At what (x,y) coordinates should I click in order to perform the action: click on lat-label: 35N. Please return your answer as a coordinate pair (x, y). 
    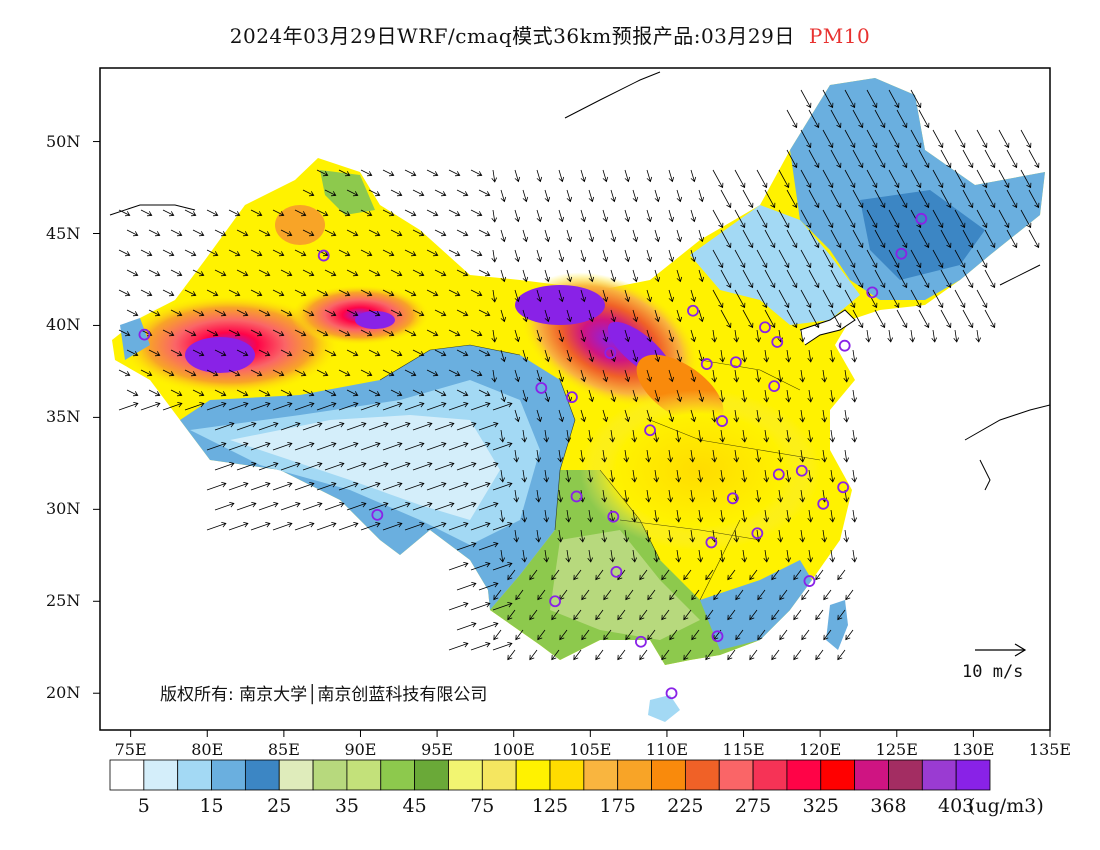
    Looking at the image, I should click on (63, 417).